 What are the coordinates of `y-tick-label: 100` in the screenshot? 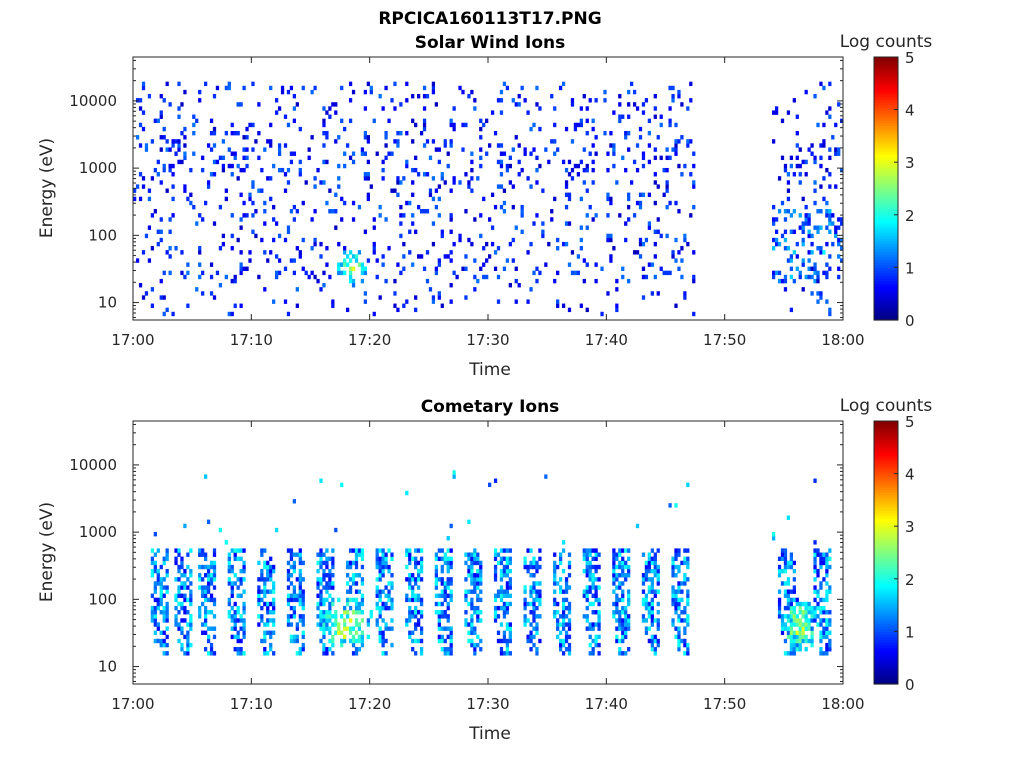 It's located at (102, 599).